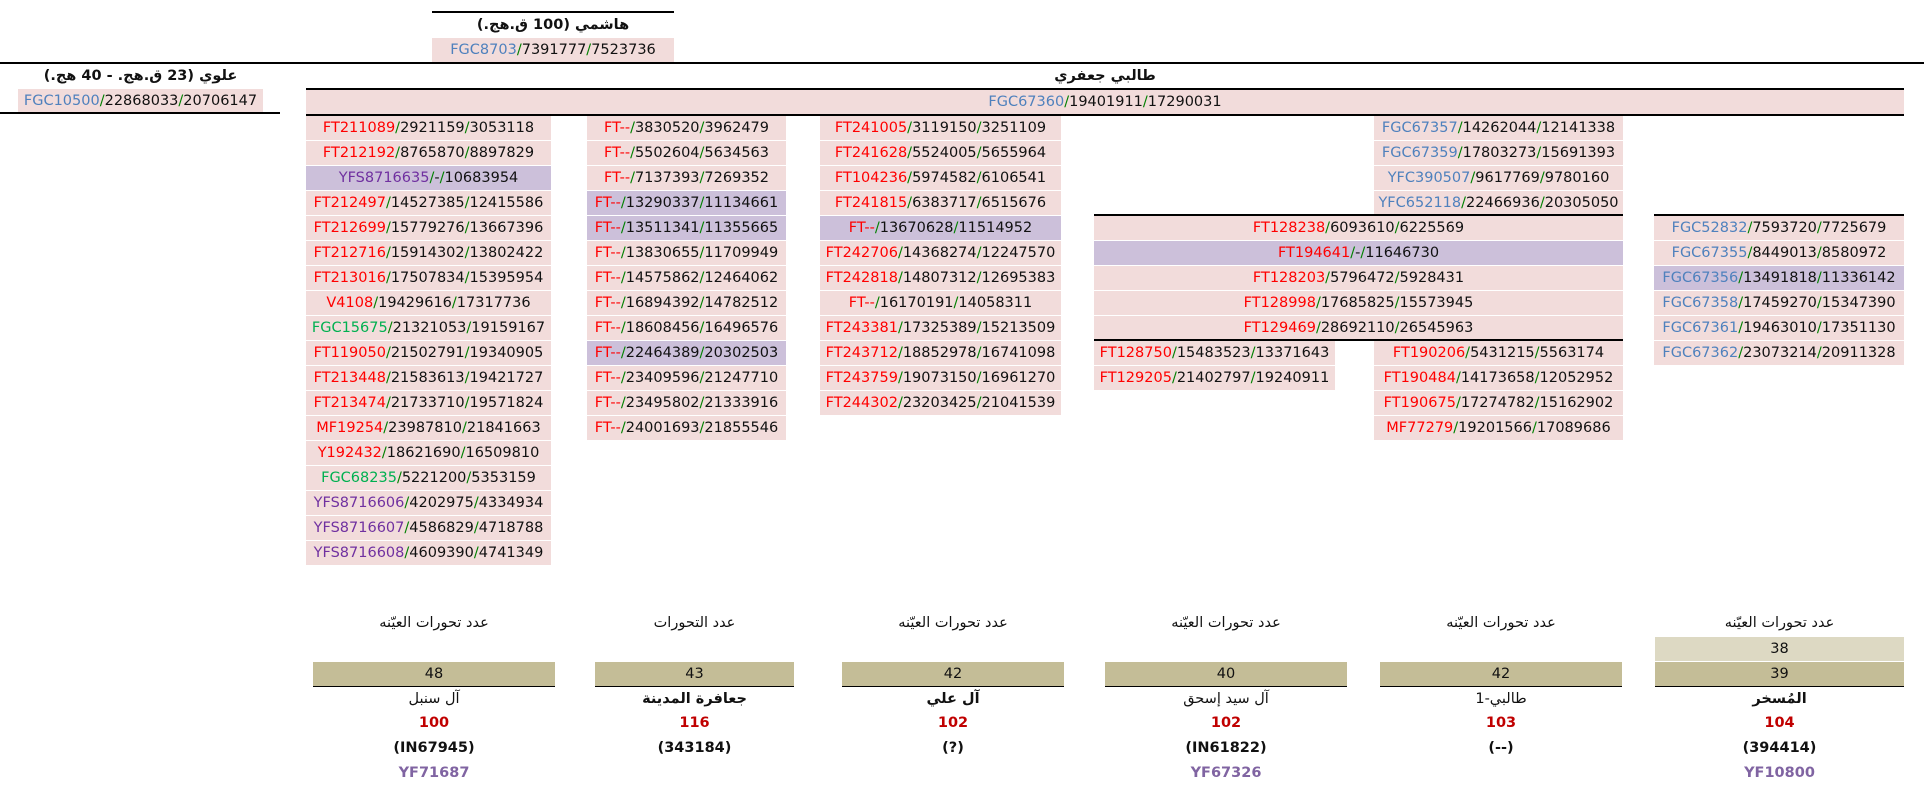 Image resolution: width=1924 pixels, height=791 pixels. Describe the element at coordinates (1362, 228) in the screenshot. I see `snp-pos-a: 6093610` at that location.